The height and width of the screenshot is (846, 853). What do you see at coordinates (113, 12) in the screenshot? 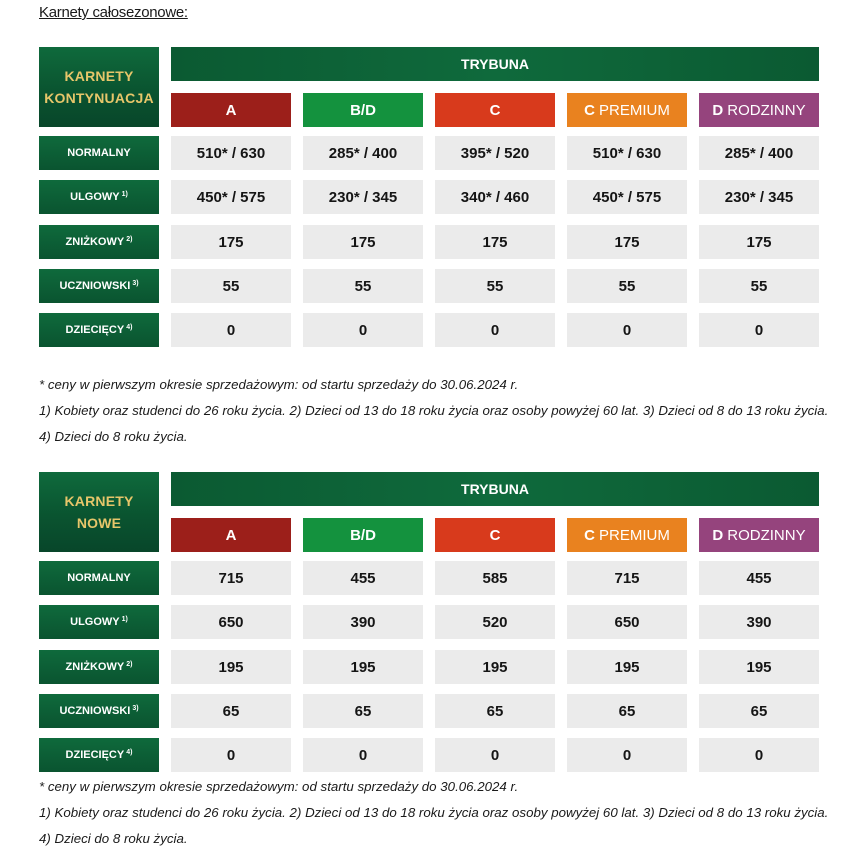
I see `page-heading: Karnety całosezonowe:` at bounding box center [113, 12].